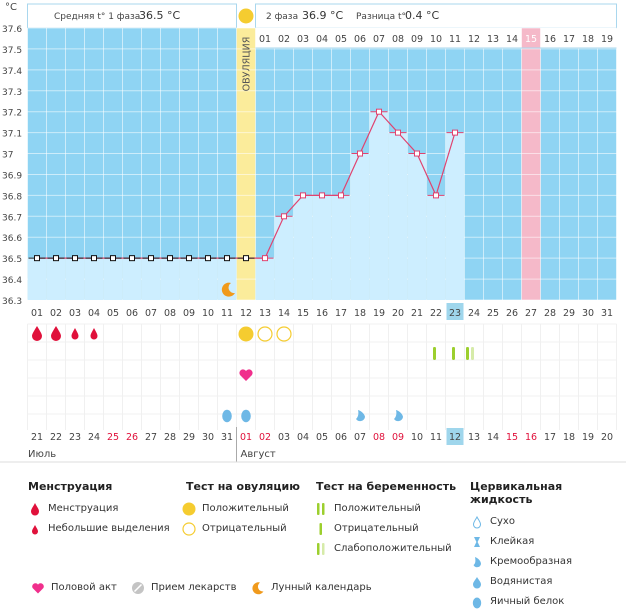 Image resolution: width=626 pixels, height=612 pixels. Describe the element at coordinates (477, 522) in the screenshot. I see `drop-outline-icon` at that location.